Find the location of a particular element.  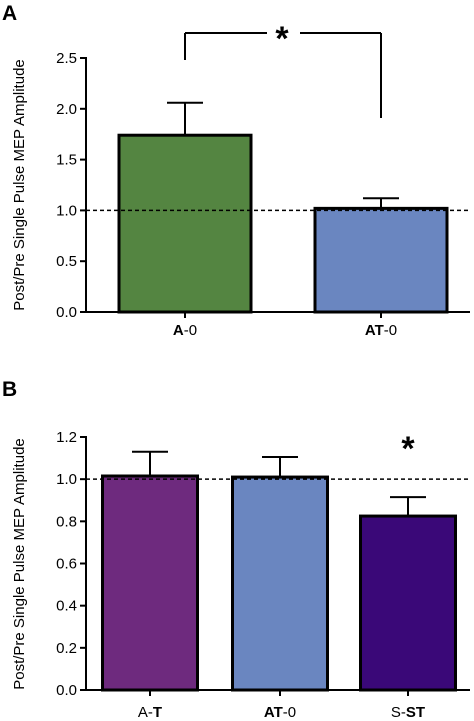

y-tick-label: 0.5 is located at coordinates (66, 261).